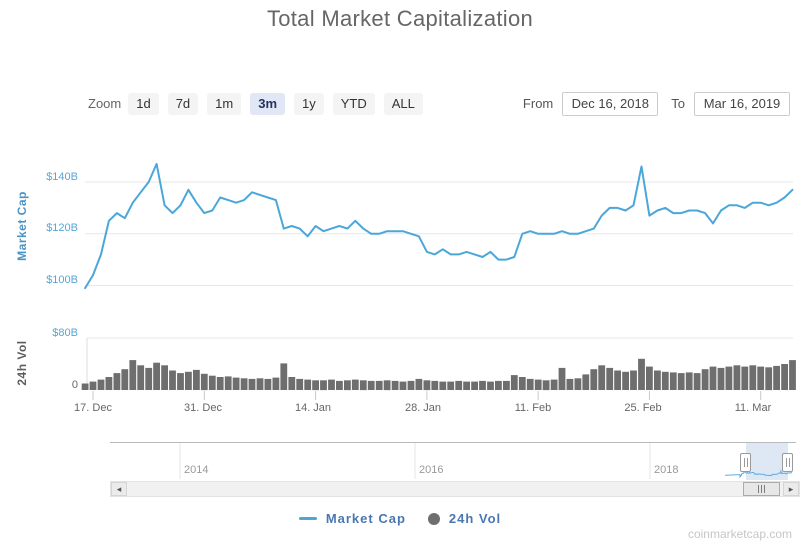  Describe the element at coordinates (309, 103) in the screenshot. I see `zoom-button-1y: 1y` at that location.